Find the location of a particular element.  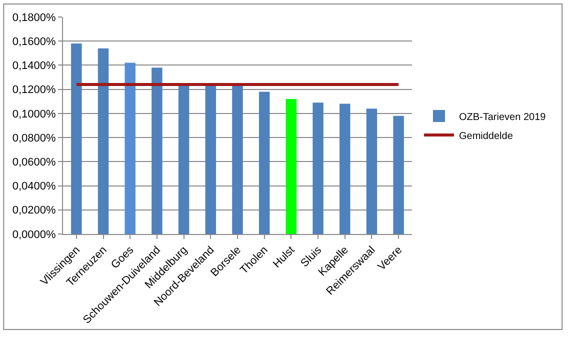

y-tick-label: 0,1000% is located at coordinates (34, 114).